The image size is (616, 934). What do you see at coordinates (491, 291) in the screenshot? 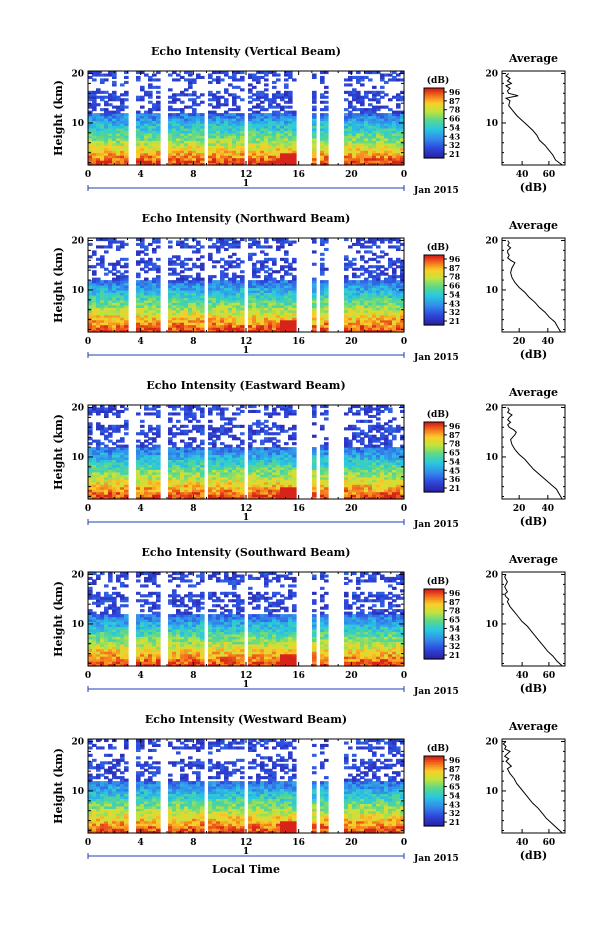
I see `average-y-tick-label: 10` at bounding box center [491, 291].